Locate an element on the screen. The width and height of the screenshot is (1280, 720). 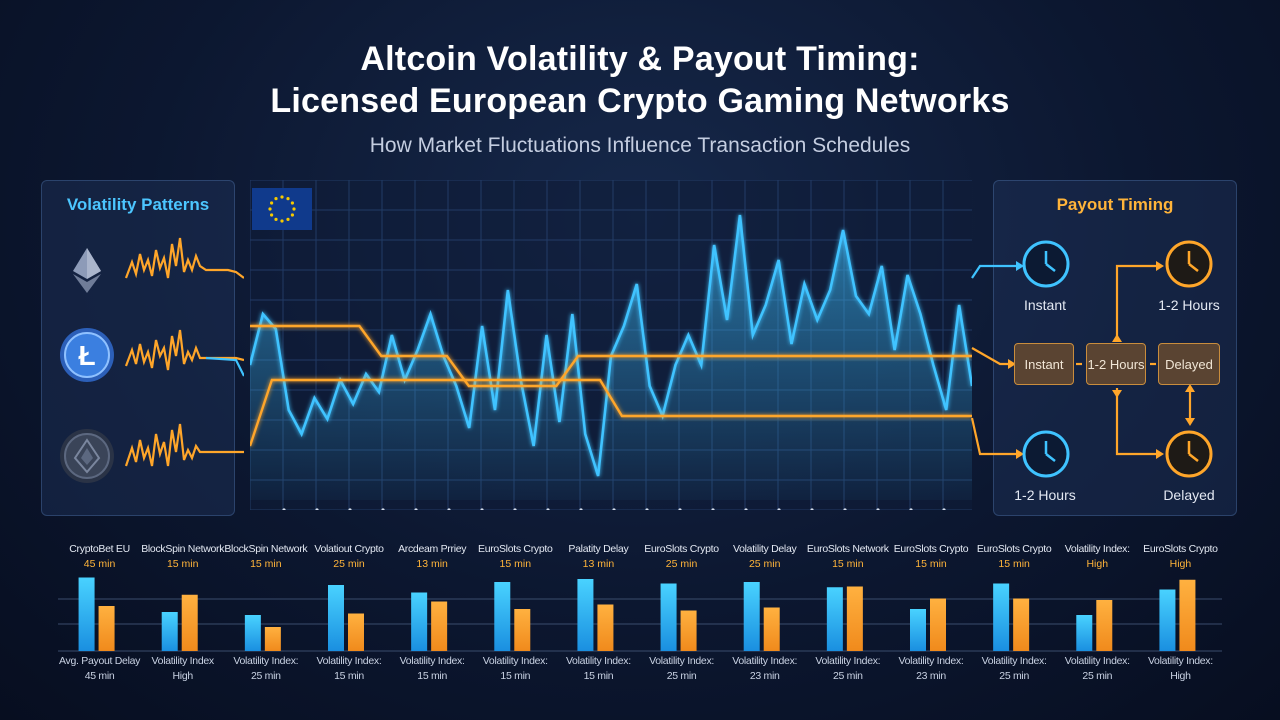
bar-category-name: Volatility Delay is located at coordinates (764, 549).